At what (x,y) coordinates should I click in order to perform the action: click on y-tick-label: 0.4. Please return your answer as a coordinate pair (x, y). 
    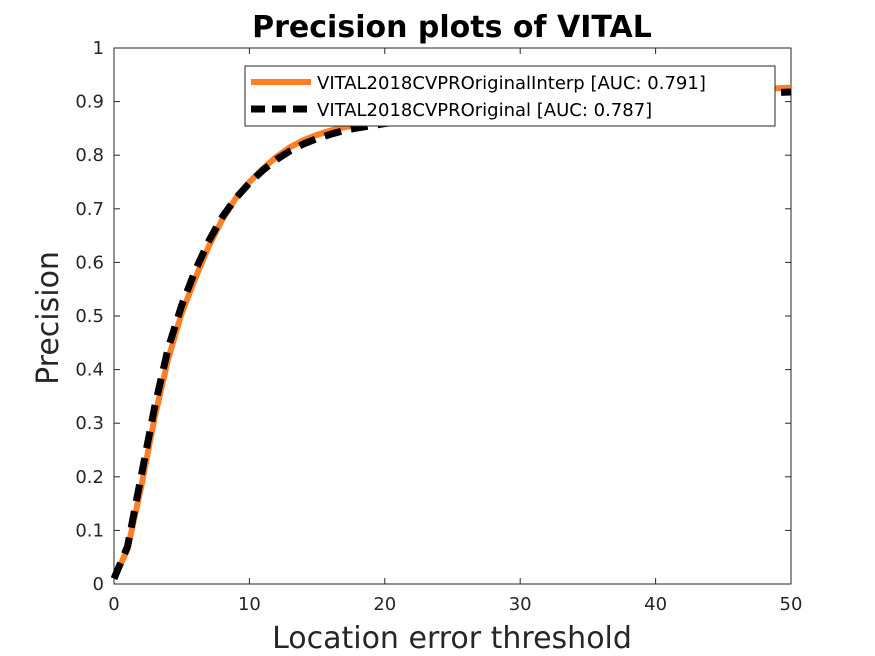
    Looking at the image, I should click on (89, 370).